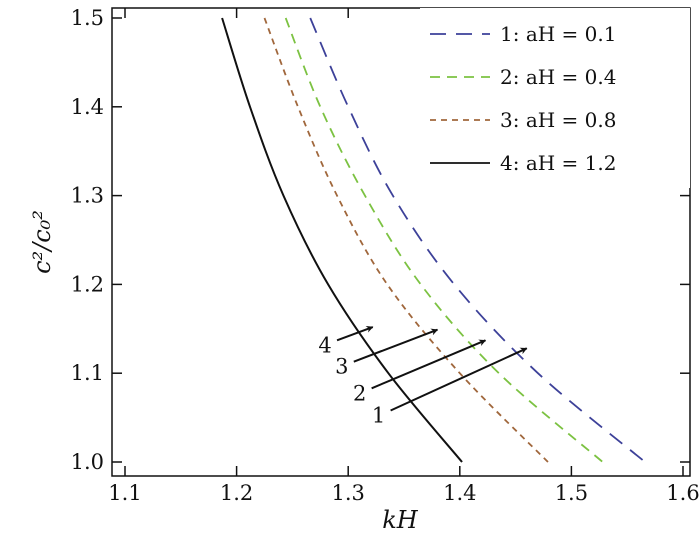 Image resolution: width=700 pixels, height=540 pixels. I want to click on y-tick-label: 1.0, so click(87, 462).